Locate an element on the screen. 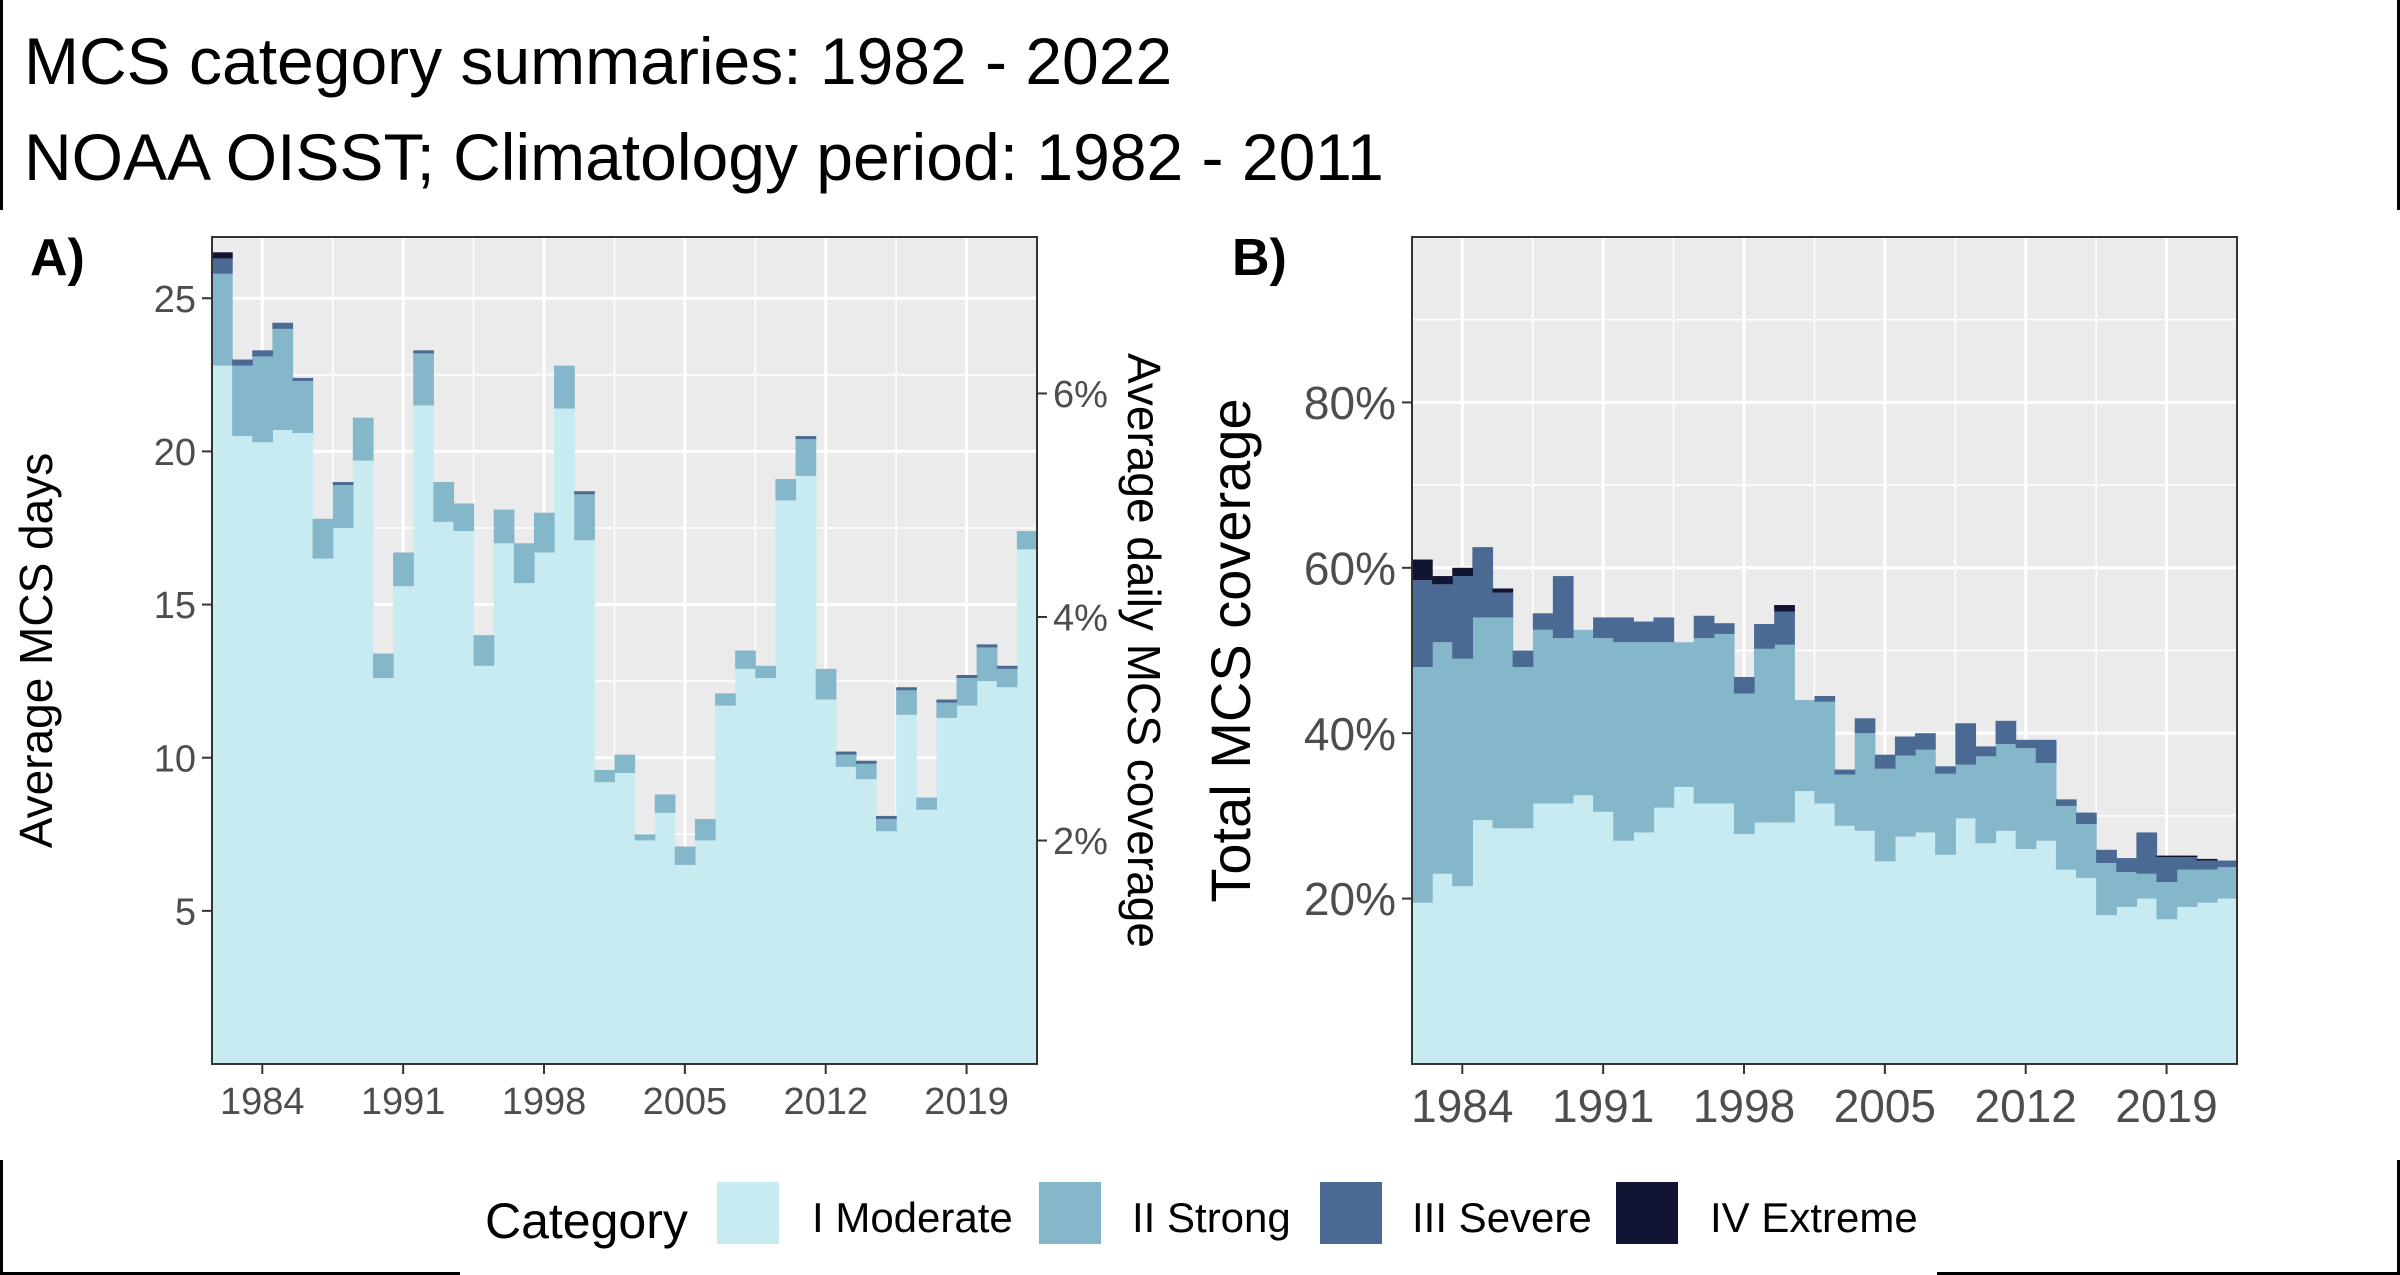 This screenshot has width=2400, height=1275. panel-b-bar-severe-2002 is located at coordinates (1825, 698).